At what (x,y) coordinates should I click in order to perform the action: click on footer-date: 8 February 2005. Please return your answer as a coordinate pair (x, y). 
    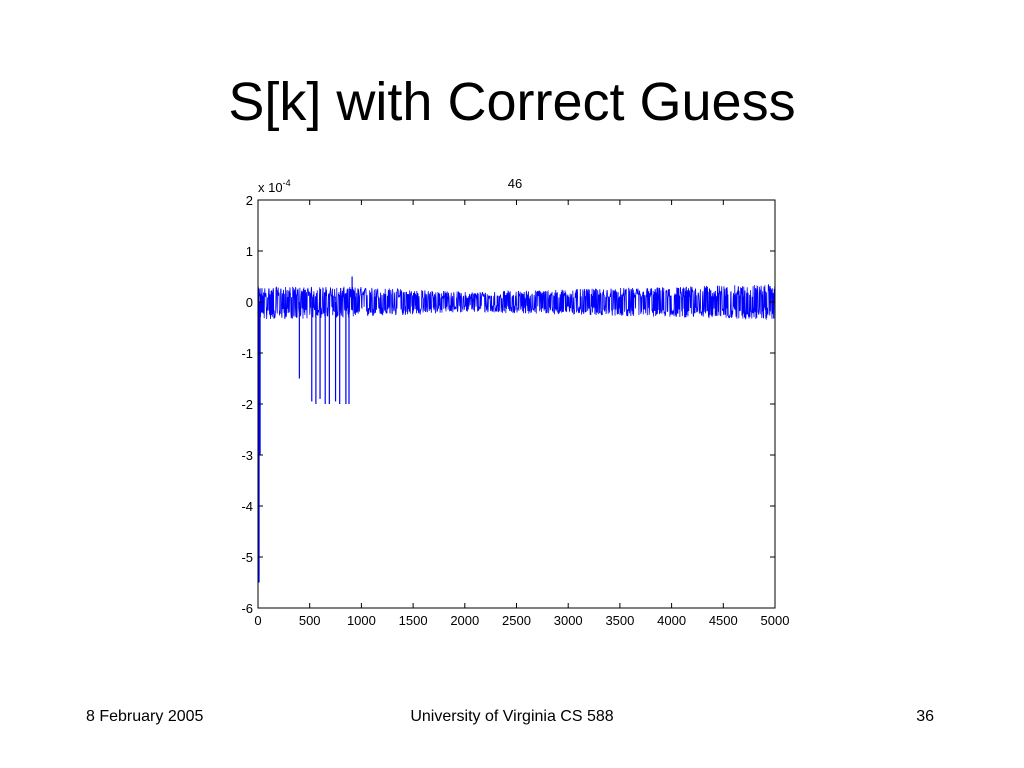
    Looking at the image, I should click on (145, 716).